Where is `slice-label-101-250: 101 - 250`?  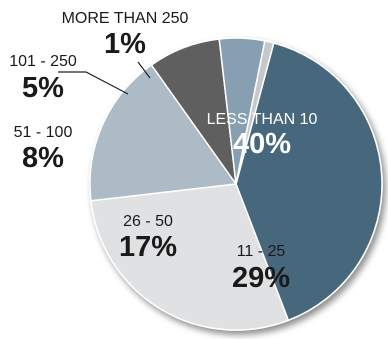
slice-label-101-250: 101 - 250 is located at coordinates (43, 61).